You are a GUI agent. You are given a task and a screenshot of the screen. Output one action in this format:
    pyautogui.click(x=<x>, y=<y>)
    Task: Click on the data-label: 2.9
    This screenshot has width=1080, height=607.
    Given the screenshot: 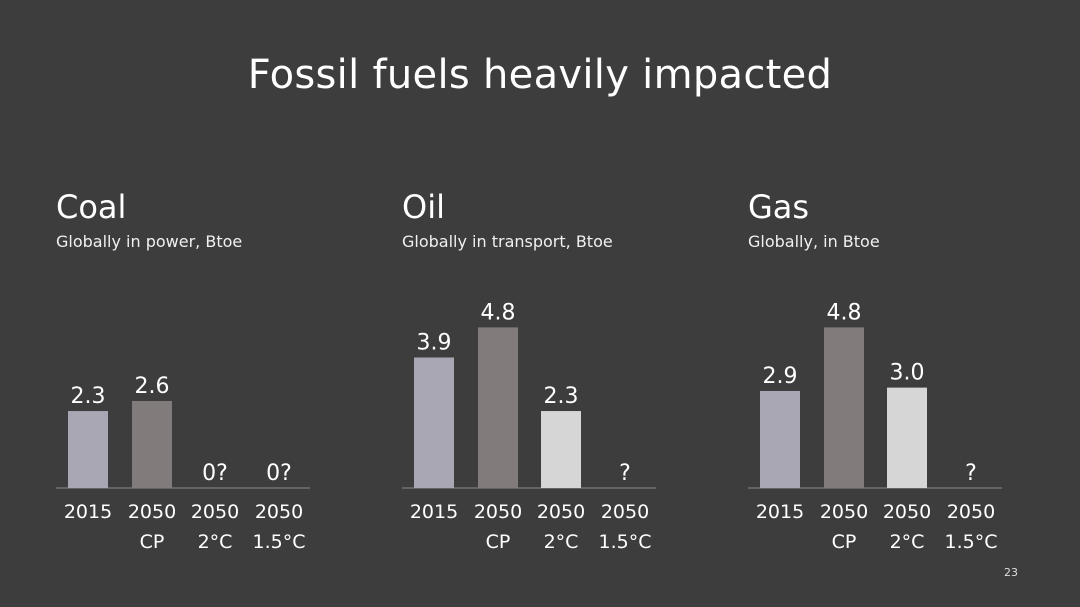 What is the action you would take?
    pyautogui.click(x=780, y=376)
    